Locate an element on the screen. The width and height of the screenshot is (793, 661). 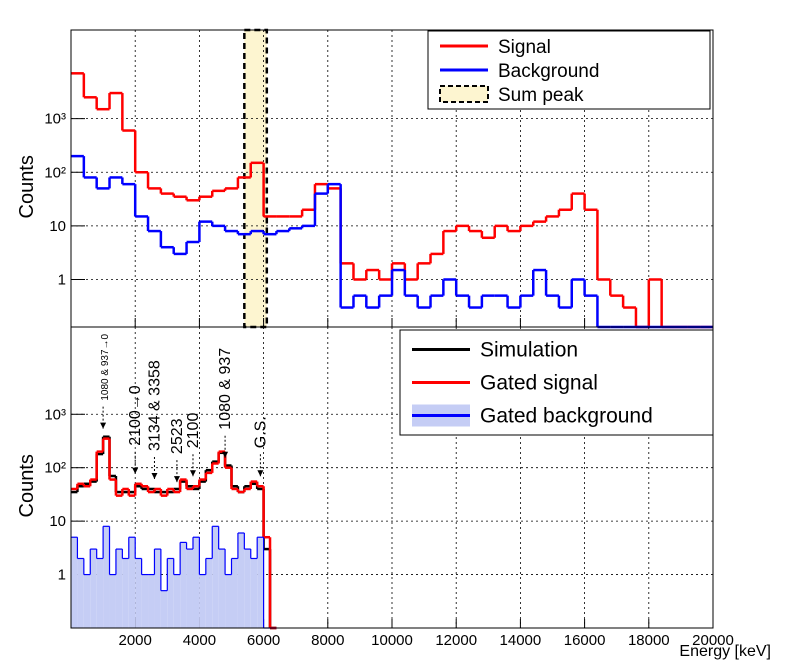
legend-label: Gated signal is located at coordinates (539, 383).